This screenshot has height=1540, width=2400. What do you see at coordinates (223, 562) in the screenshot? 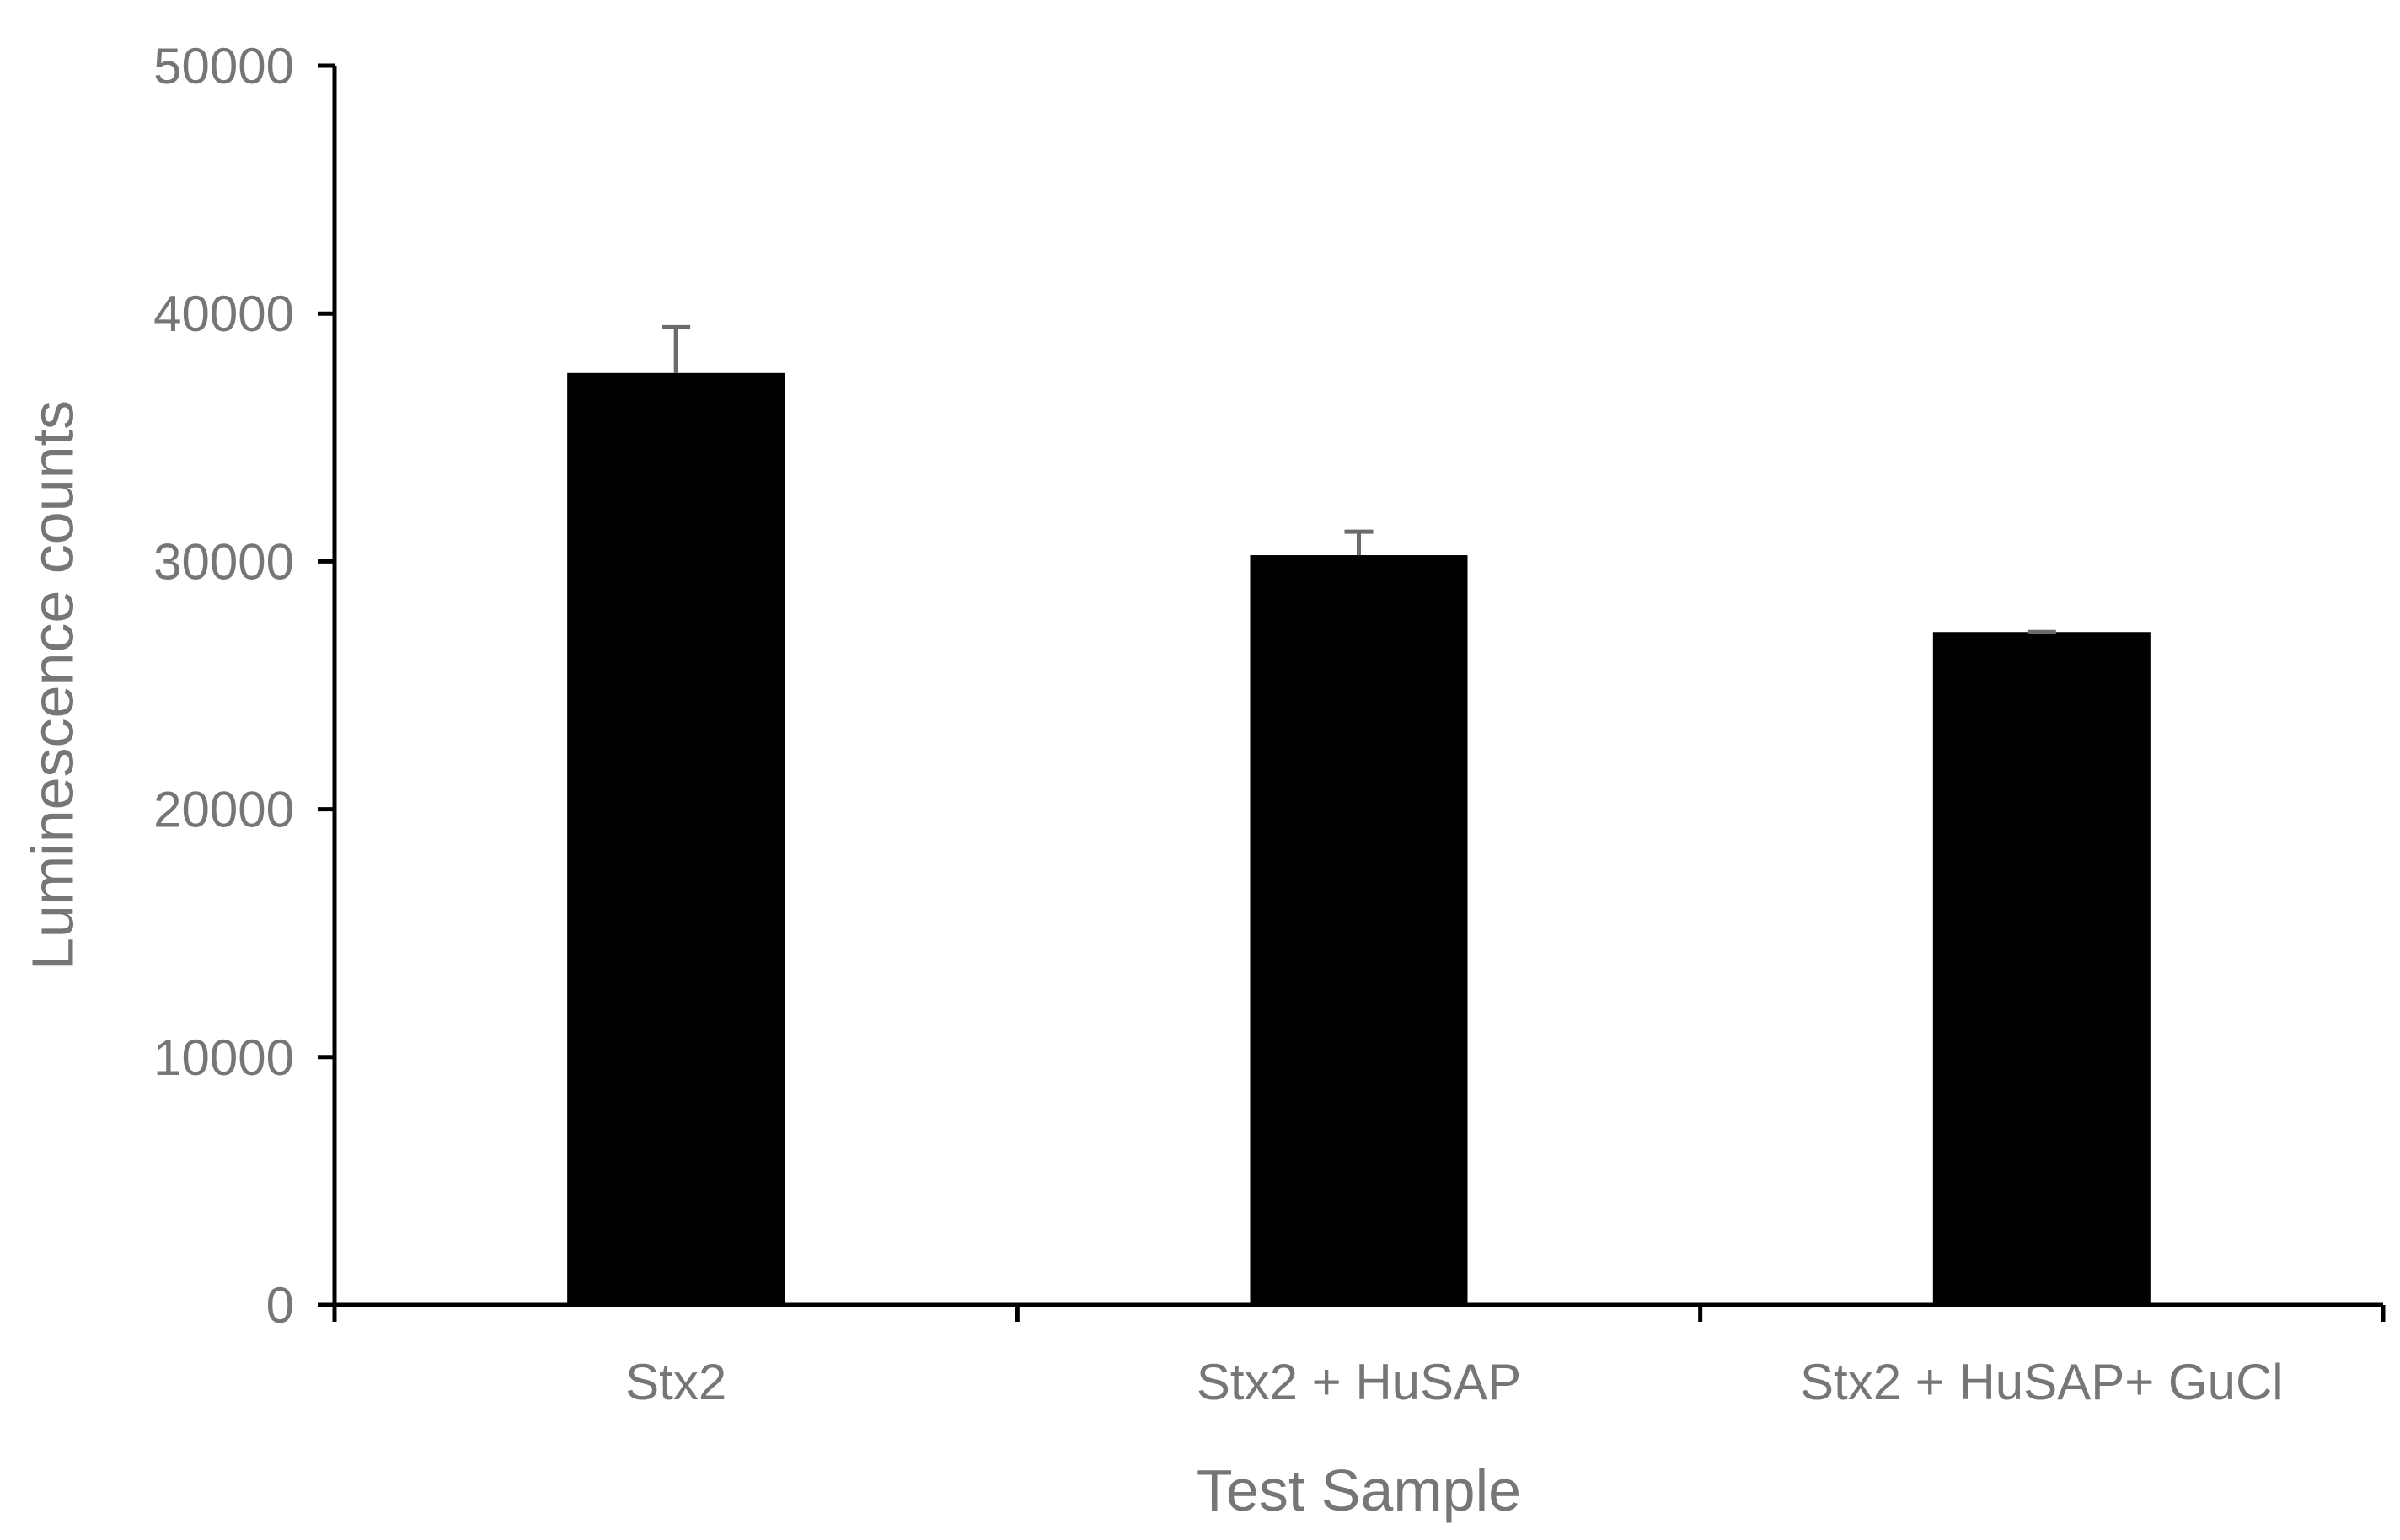
I see `y-tick-label: 30000` at bounding box center [223, 562].